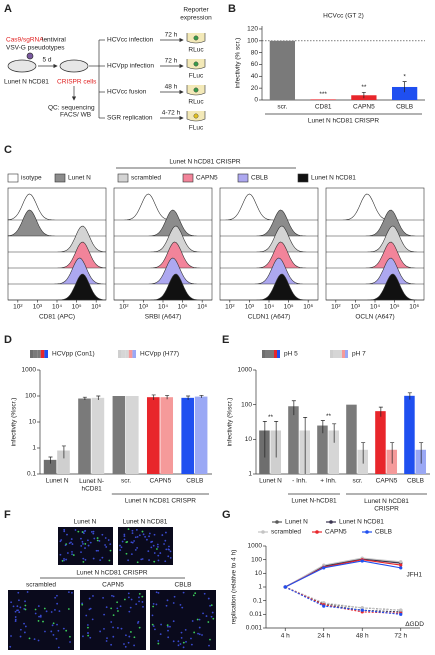 Image resolution: width=435 pixels, height=655 pixels. What do you see at coordinates (387, 481) in the screenshot?
I see `x-tick-label: CAPN5` at bounding box center [387, 481].